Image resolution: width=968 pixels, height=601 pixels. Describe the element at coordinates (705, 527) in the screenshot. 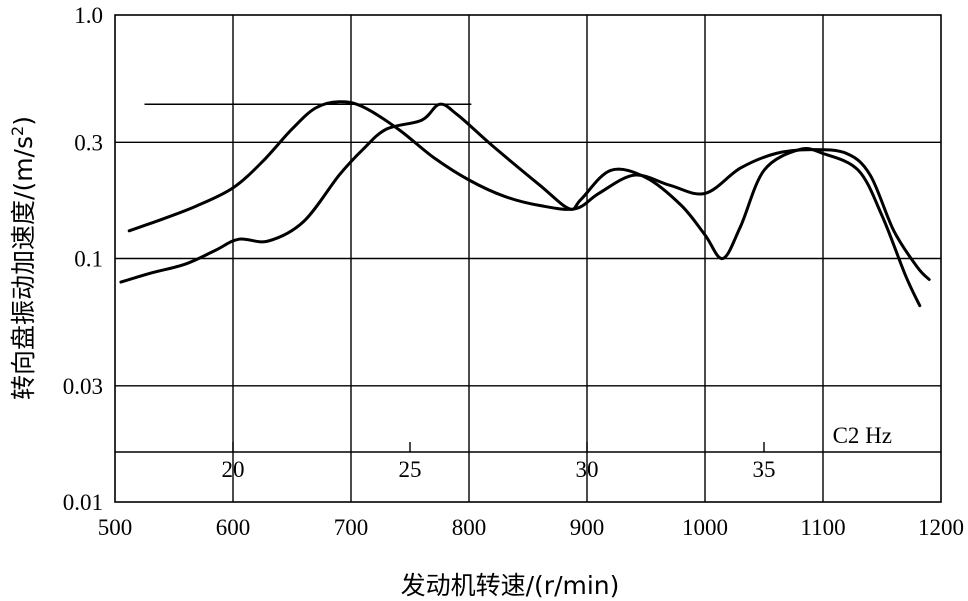

I see `x-tick-label: 1000` at that location.